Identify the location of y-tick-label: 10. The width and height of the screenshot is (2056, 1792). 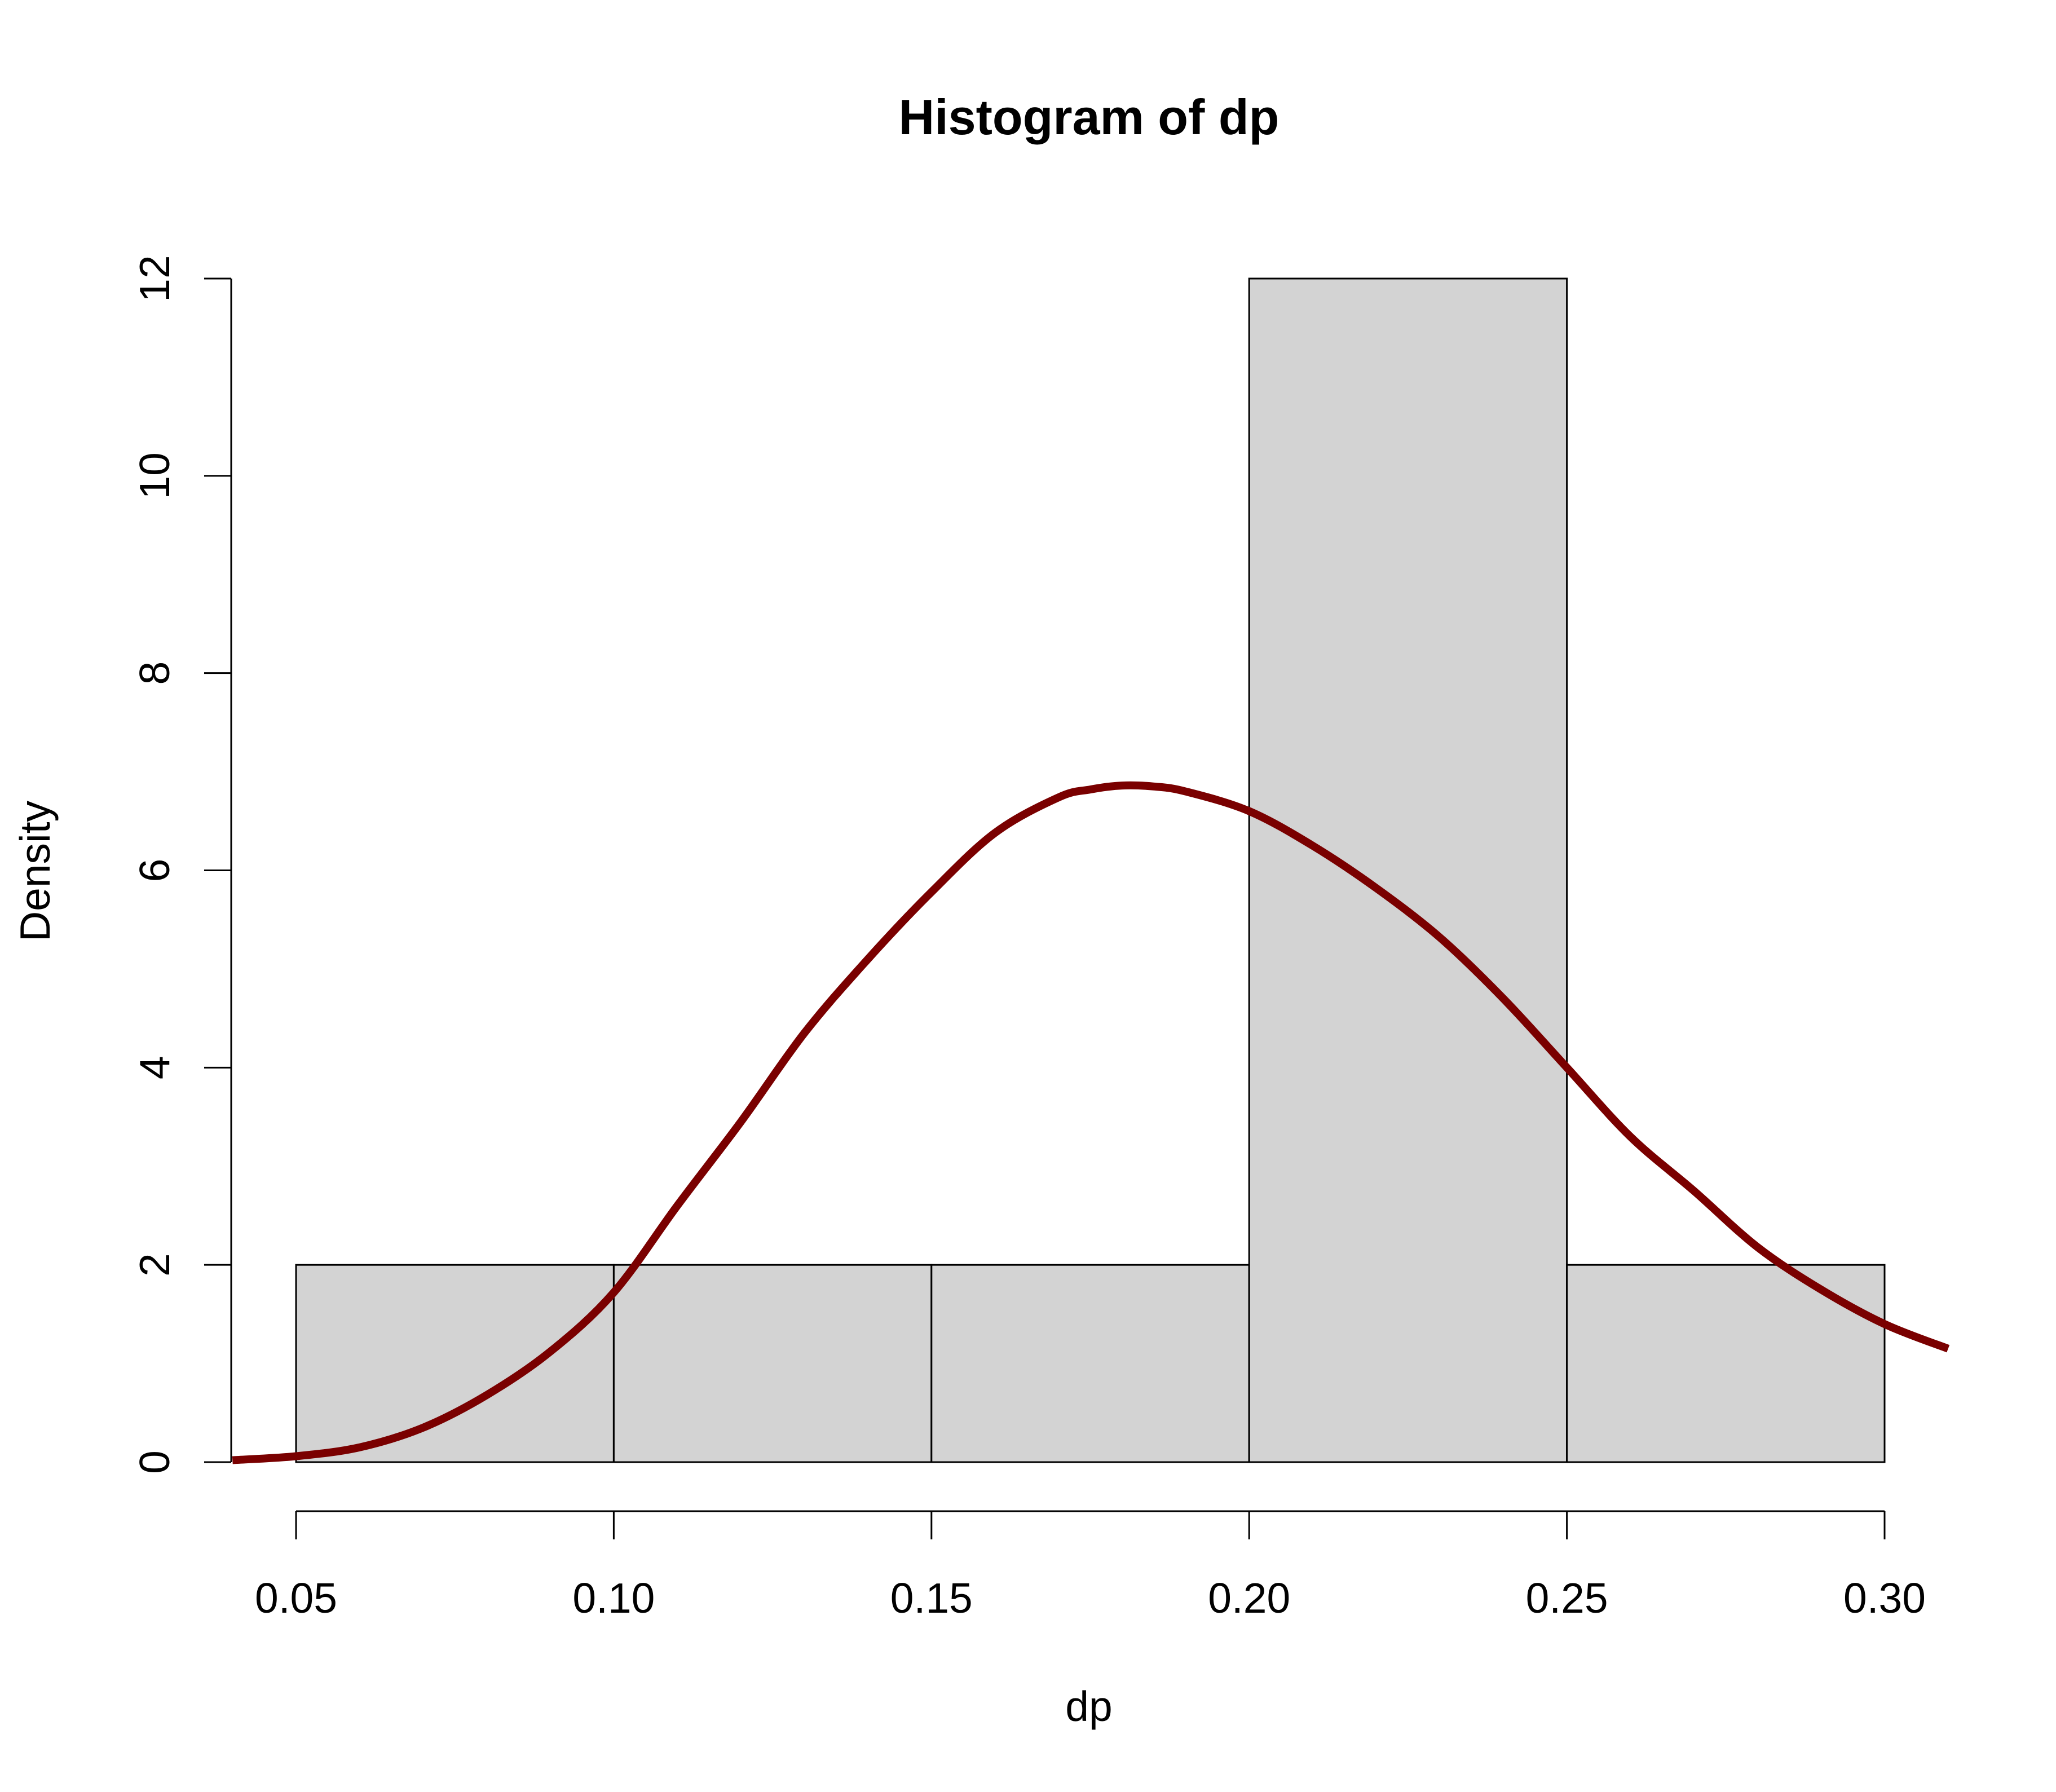
(154, 476).